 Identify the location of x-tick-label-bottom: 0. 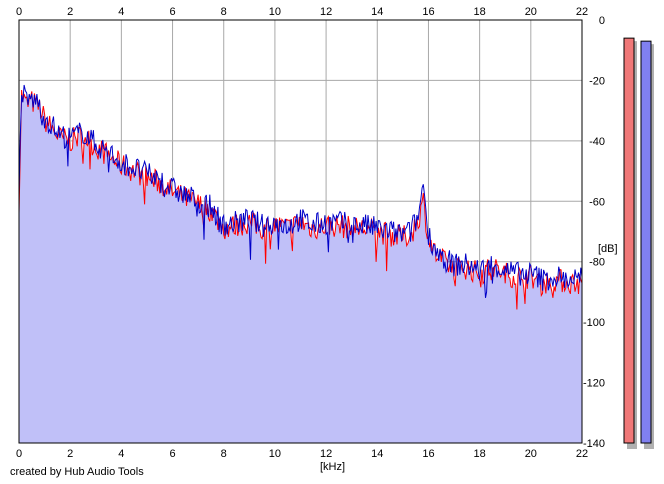
(19, 454).